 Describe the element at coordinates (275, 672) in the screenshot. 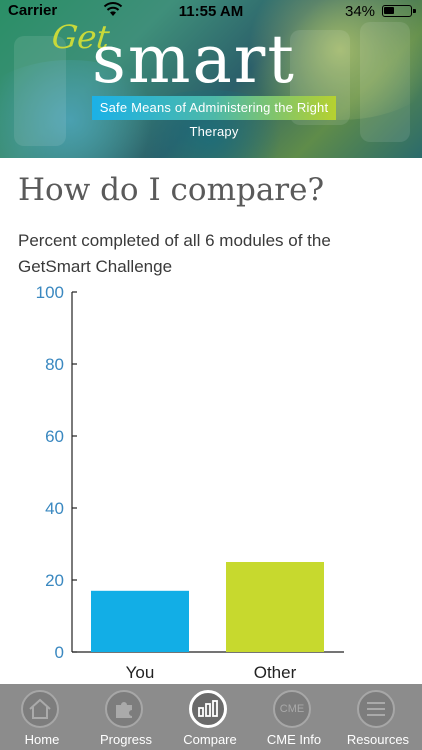

I see `x-category-label: Other` at that location.